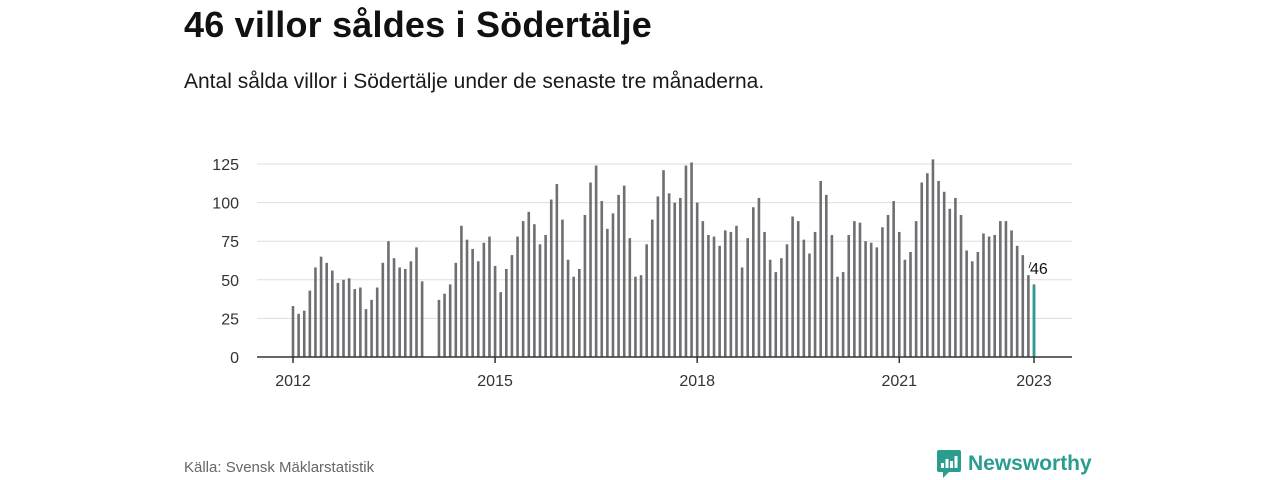  Describe the element at coordinates (949, 464) in the screenshot. I see `newsworthy-logo-icon` at that location.